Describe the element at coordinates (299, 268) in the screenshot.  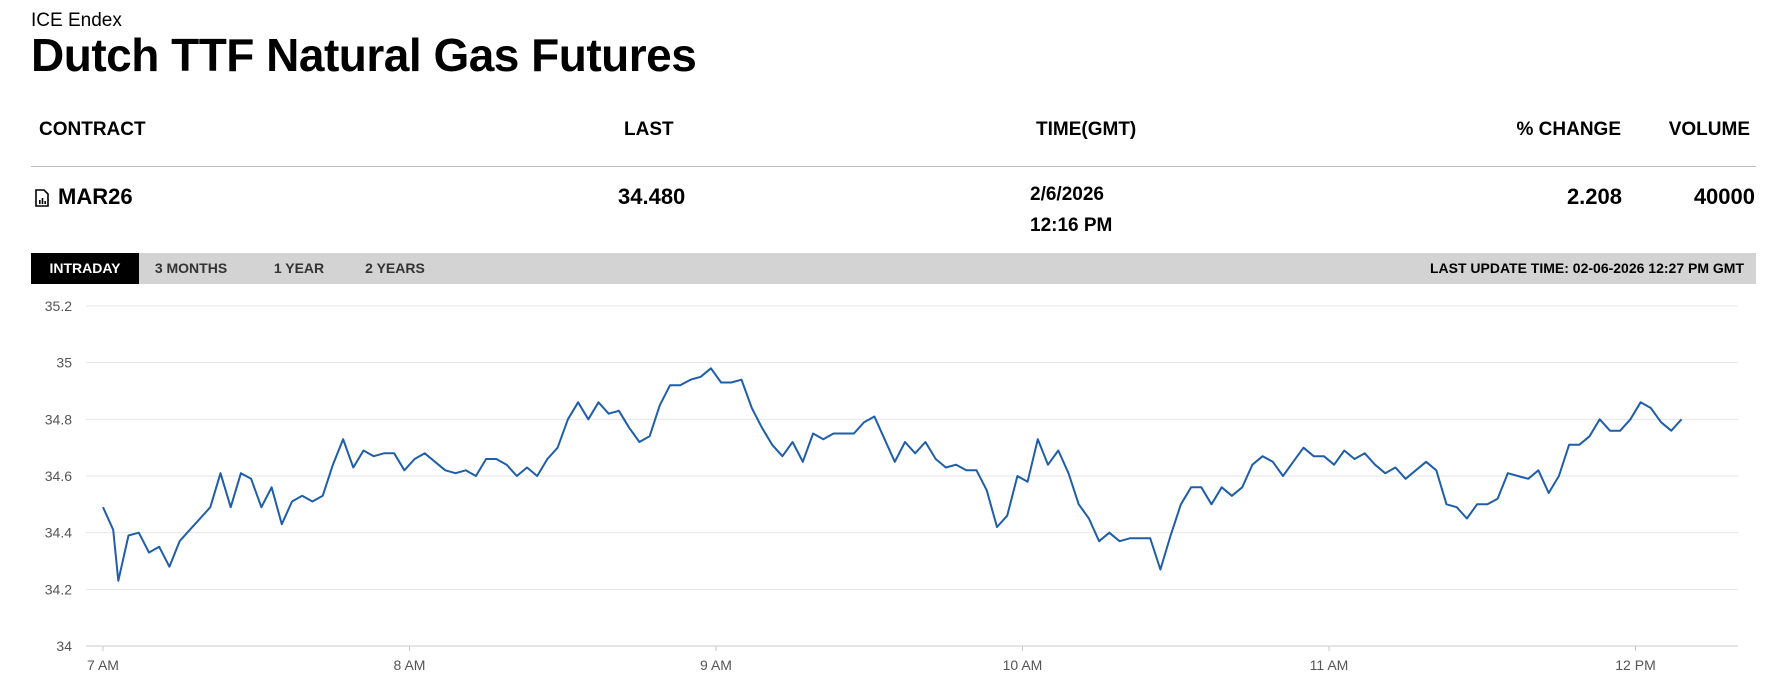
I see `tab-1-year: 1 YEAR` at that location.